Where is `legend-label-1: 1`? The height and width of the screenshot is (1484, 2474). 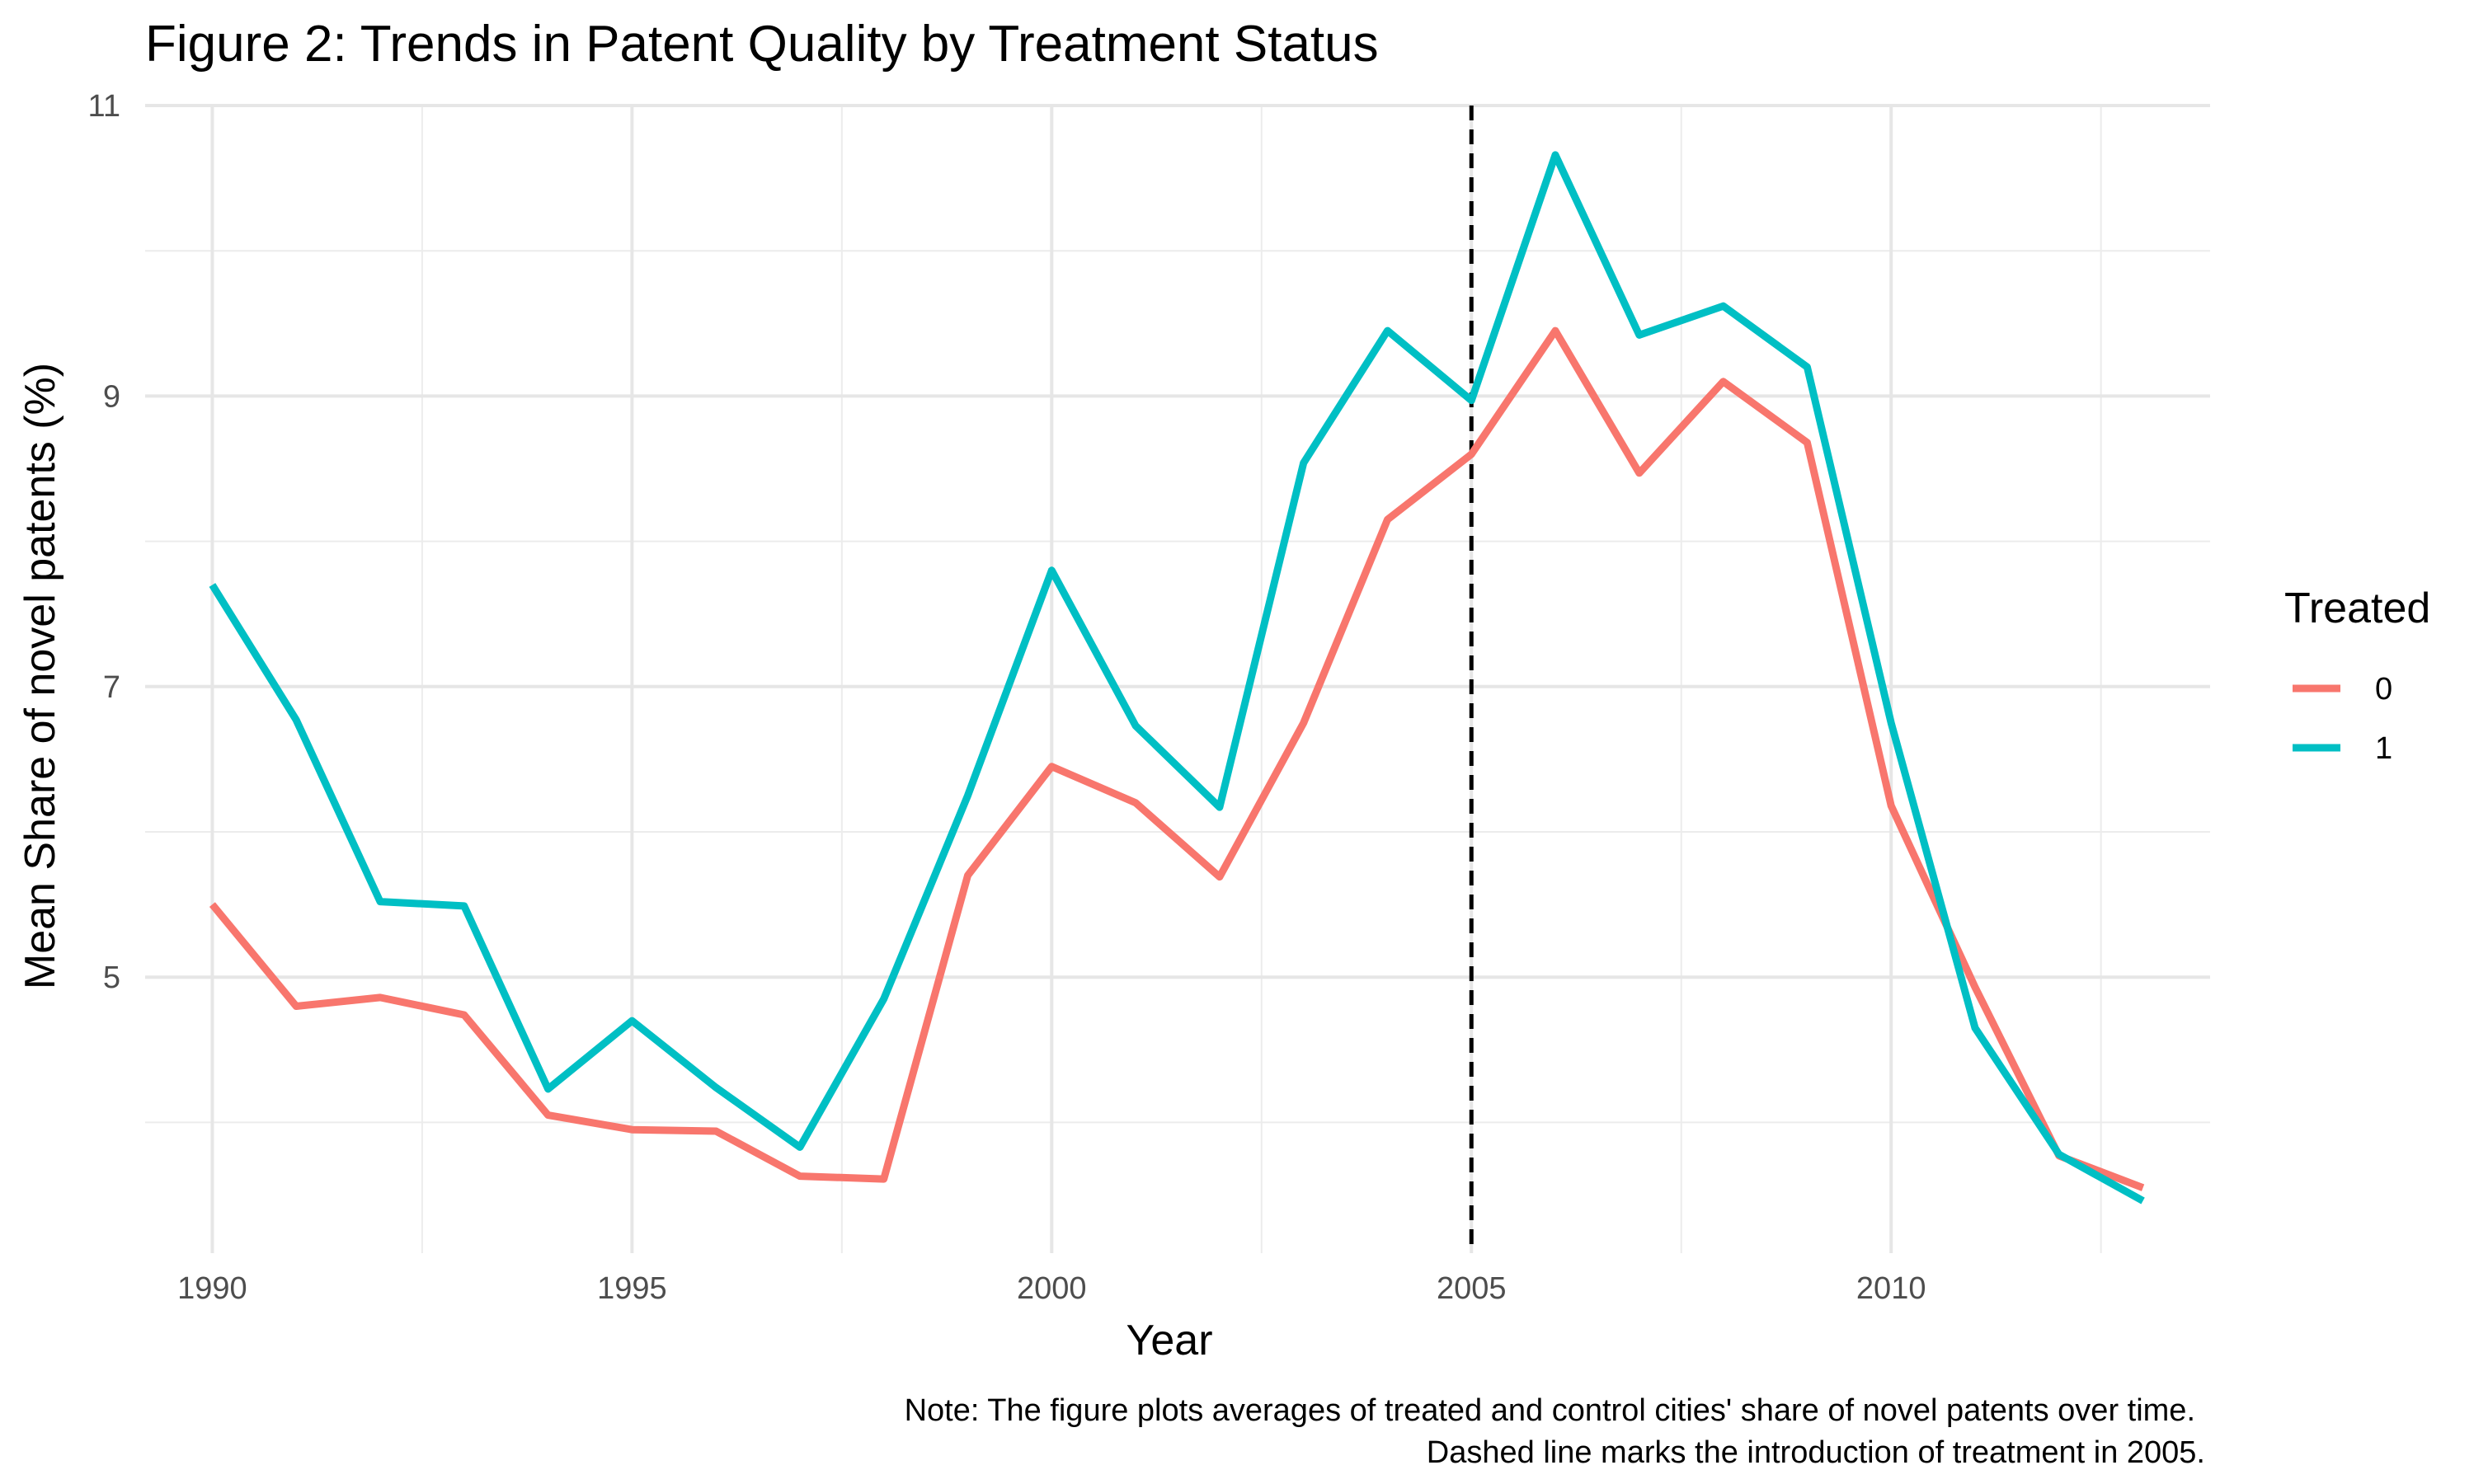
legend-label-1: 1 is located at coordinates (2383, 748).